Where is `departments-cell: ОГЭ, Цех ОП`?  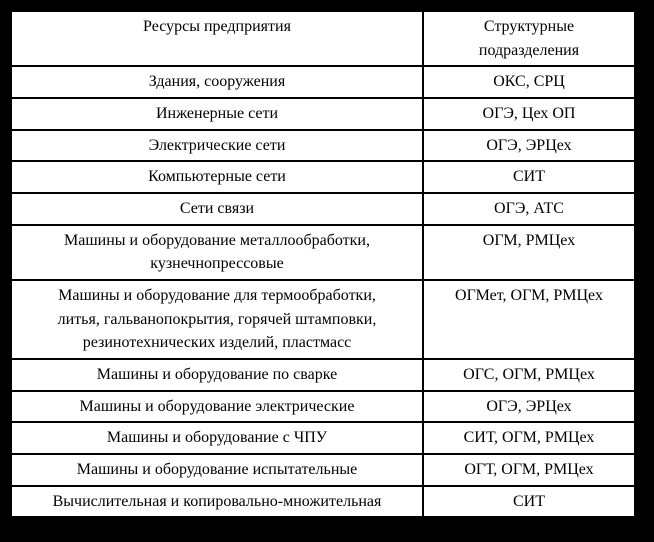
departments-cell: ОГЭ, Цех ОП is located at coordinates (529, 114).